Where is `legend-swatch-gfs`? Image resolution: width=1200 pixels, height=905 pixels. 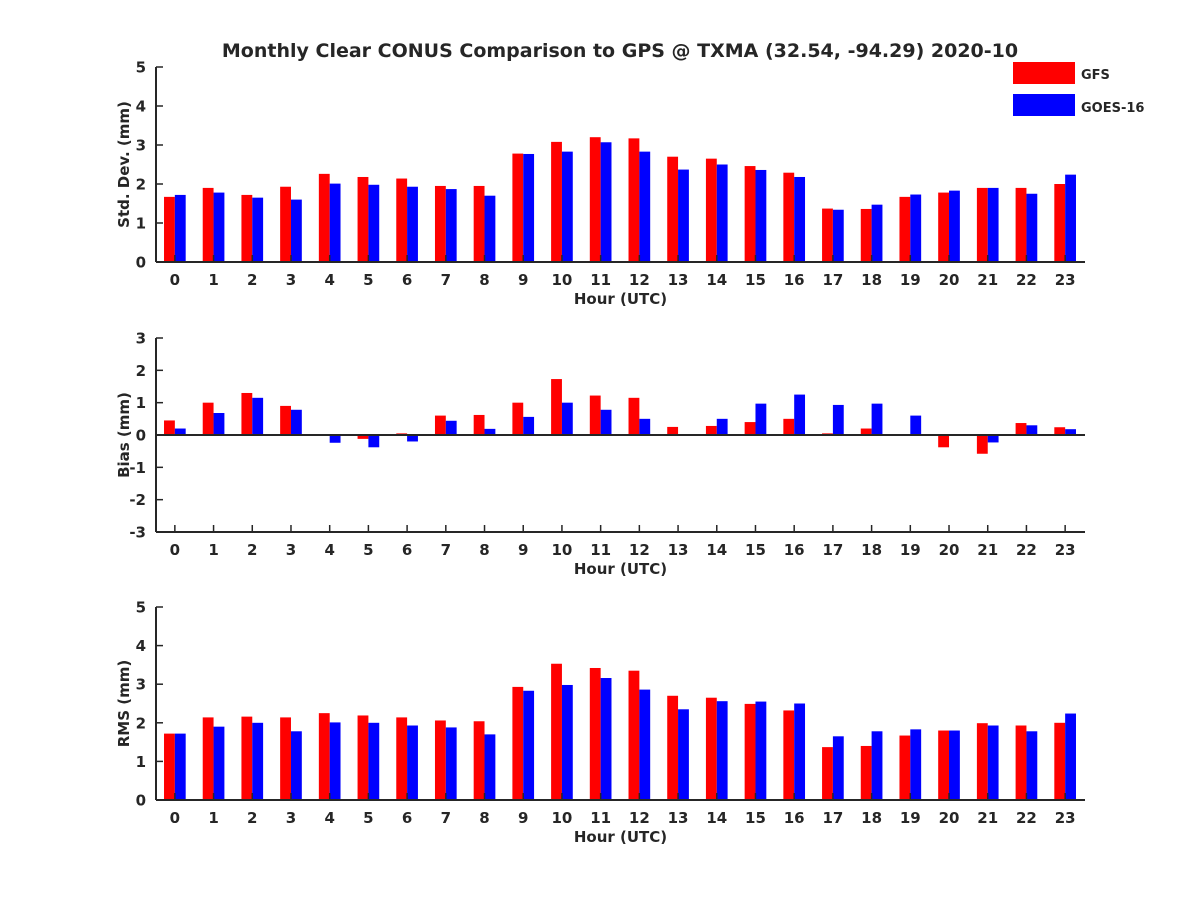
legend-swatch-gfs is located at coordinates (1044, 73).